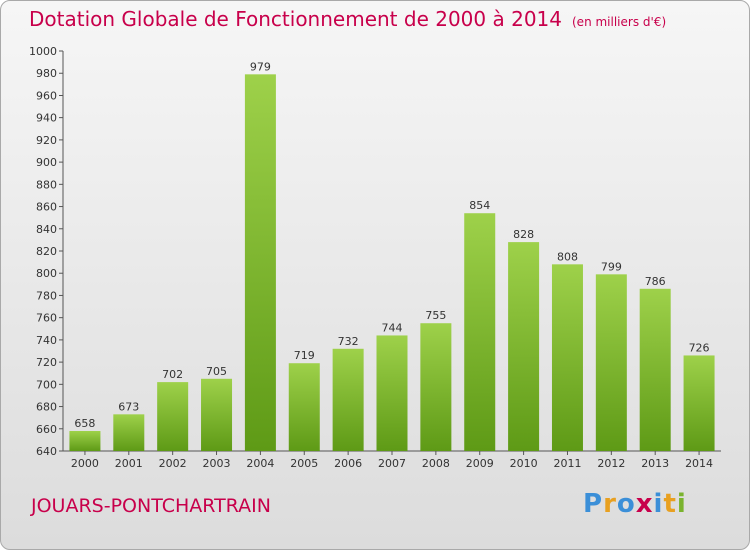 Image resolution: width=750 pixels, height=550 pixels. I want to click on x-tick-label-2007: 2007, so click(392, 463).